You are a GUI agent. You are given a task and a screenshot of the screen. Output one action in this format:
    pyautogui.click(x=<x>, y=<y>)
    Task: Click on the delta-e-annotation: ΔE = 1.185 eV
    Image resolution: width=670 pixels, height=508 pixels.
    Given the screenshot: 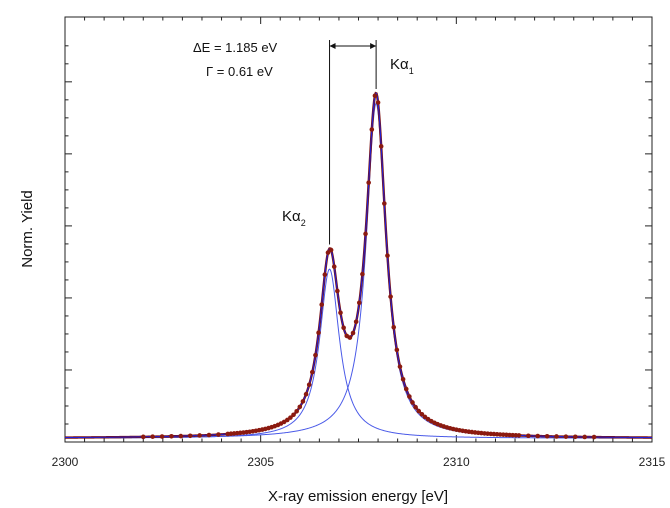 What is the action you would take?
    pyautogui.click(x=235, y=47)
    